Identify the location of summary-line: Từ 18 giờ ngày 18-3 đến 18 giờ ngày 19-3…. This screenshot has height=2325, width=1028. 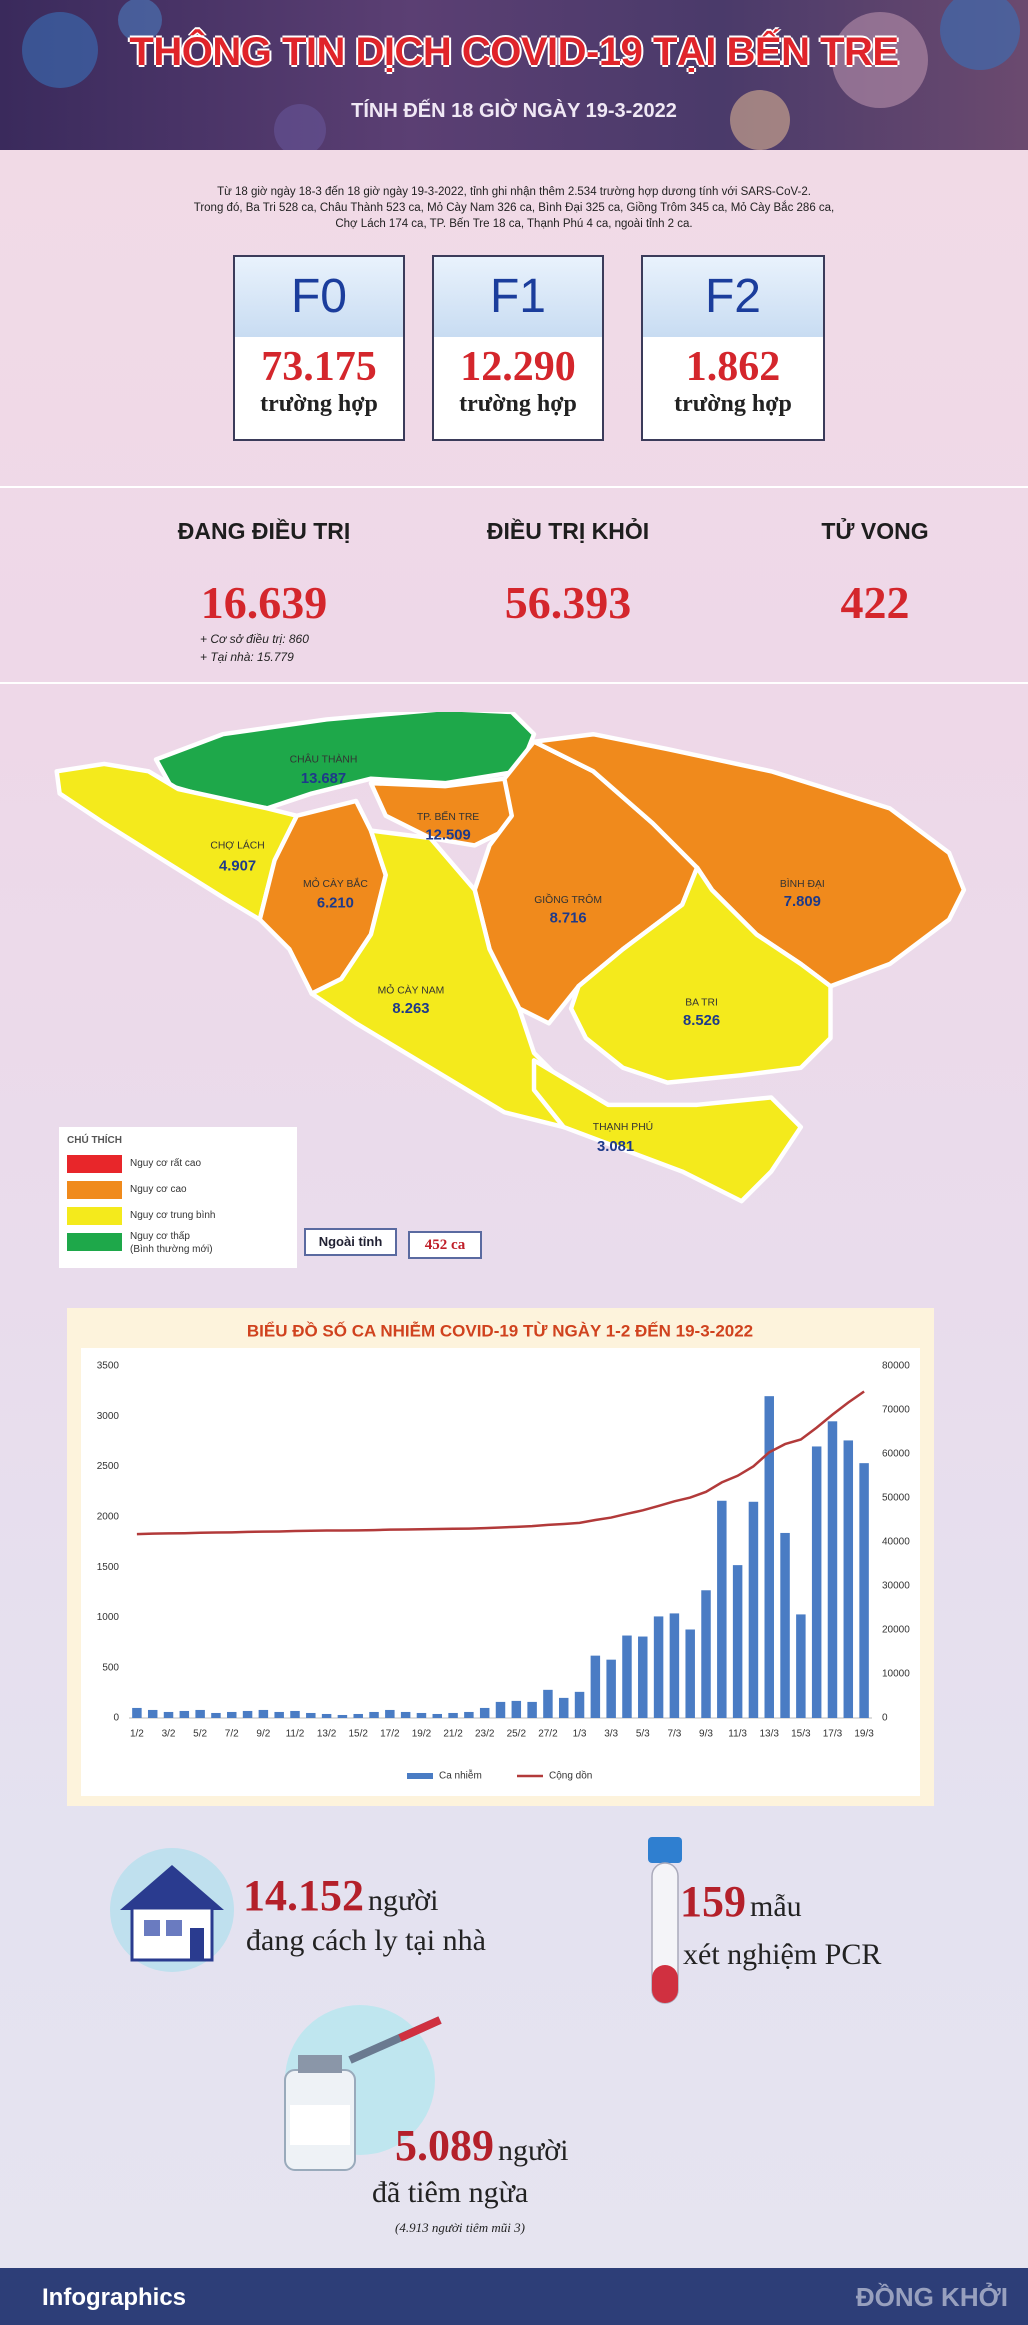
(514, 192).